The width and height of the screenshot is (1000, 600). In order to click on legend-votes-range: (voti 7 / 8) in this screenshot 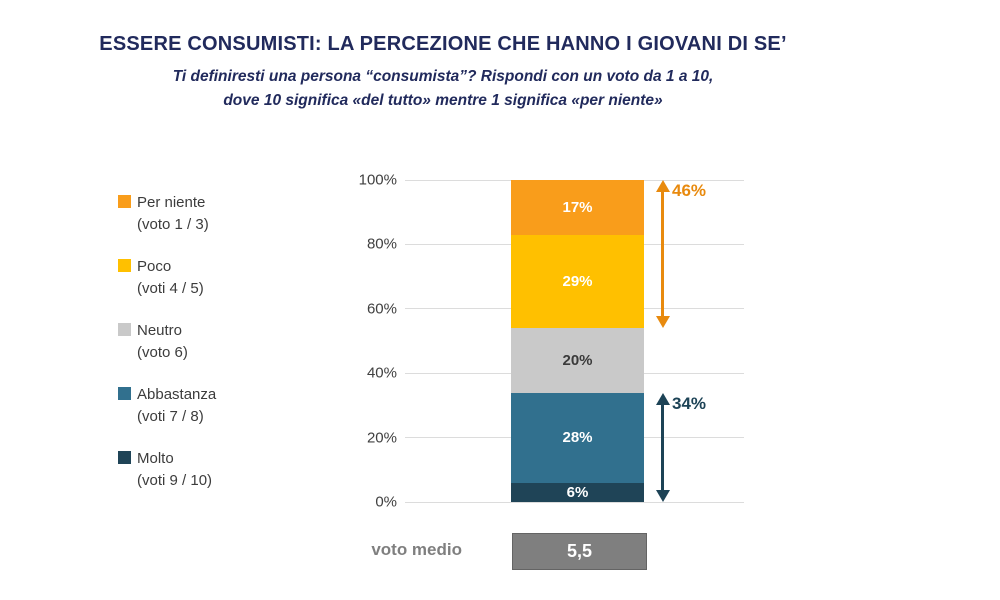, I will do `click(170, 416)`.